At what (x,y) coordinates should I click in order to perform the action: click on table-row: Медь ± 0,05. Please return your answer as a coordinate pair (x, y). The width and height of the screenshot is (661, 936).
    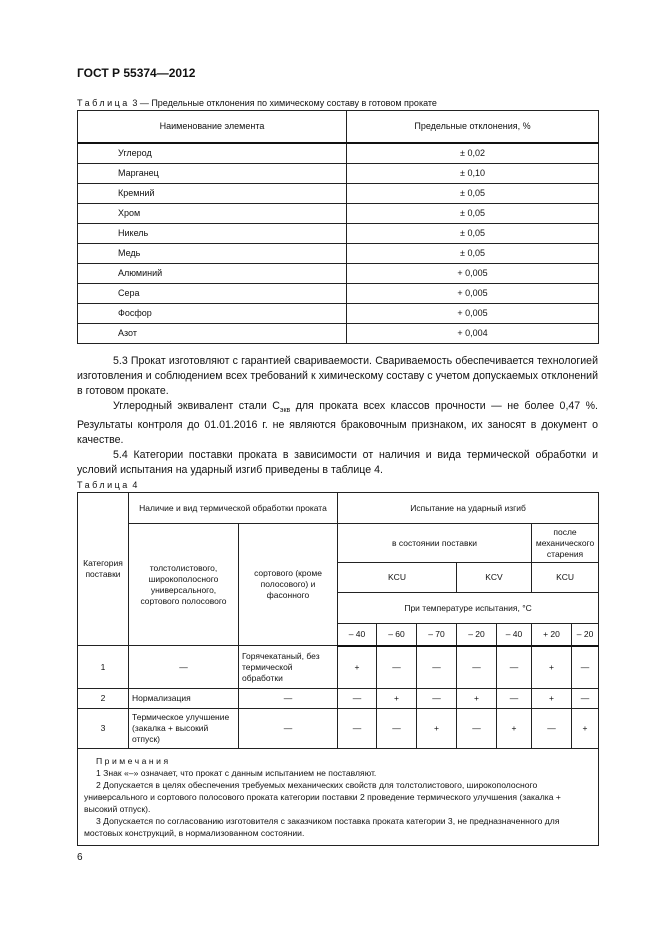
    Looking at the image, I should click on (338, 253).